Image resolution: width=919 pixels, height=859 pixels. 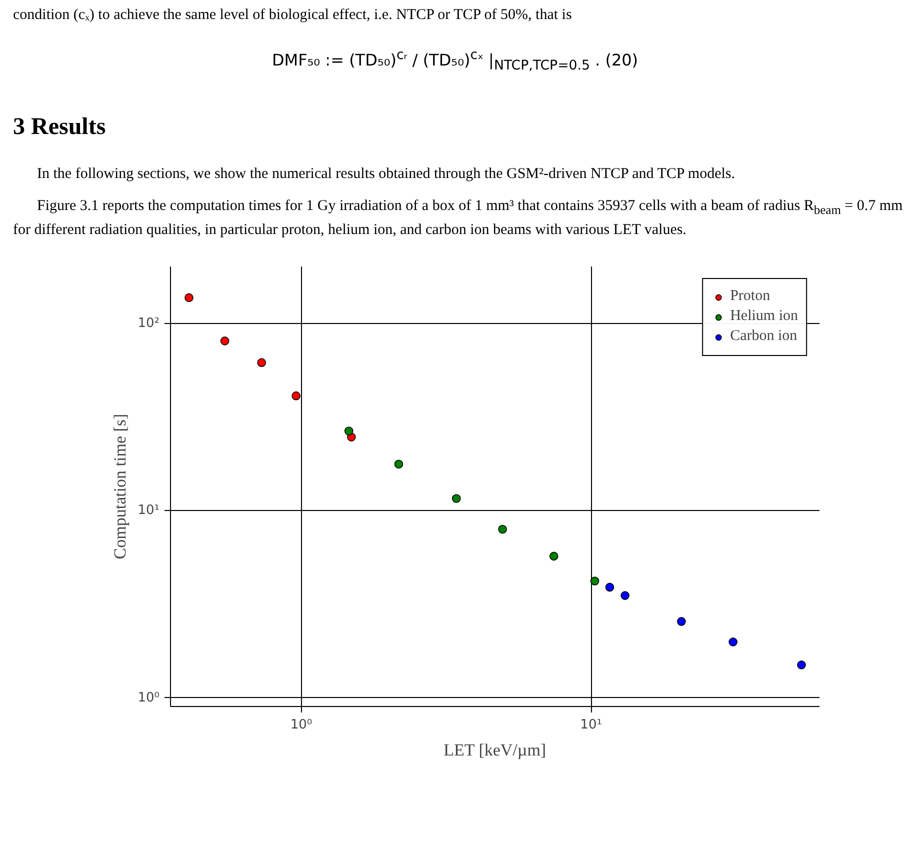 What do you see at coordinates (750, 297) in the screenshot?
I see `legend-label: Proton` at bounding box center [750, 297].